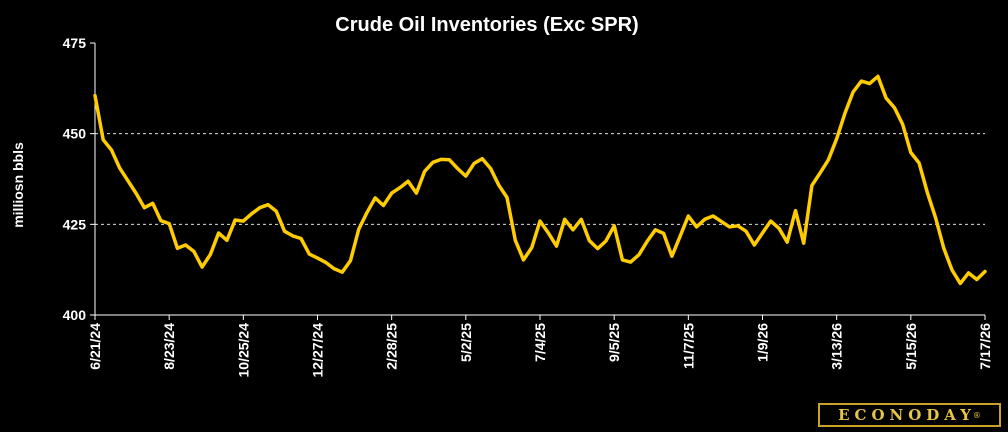  What do you see at coordinates (75, 43) in the screenshot?
I see `y-tick-label-3: 475` at bounding box center [75, 43].